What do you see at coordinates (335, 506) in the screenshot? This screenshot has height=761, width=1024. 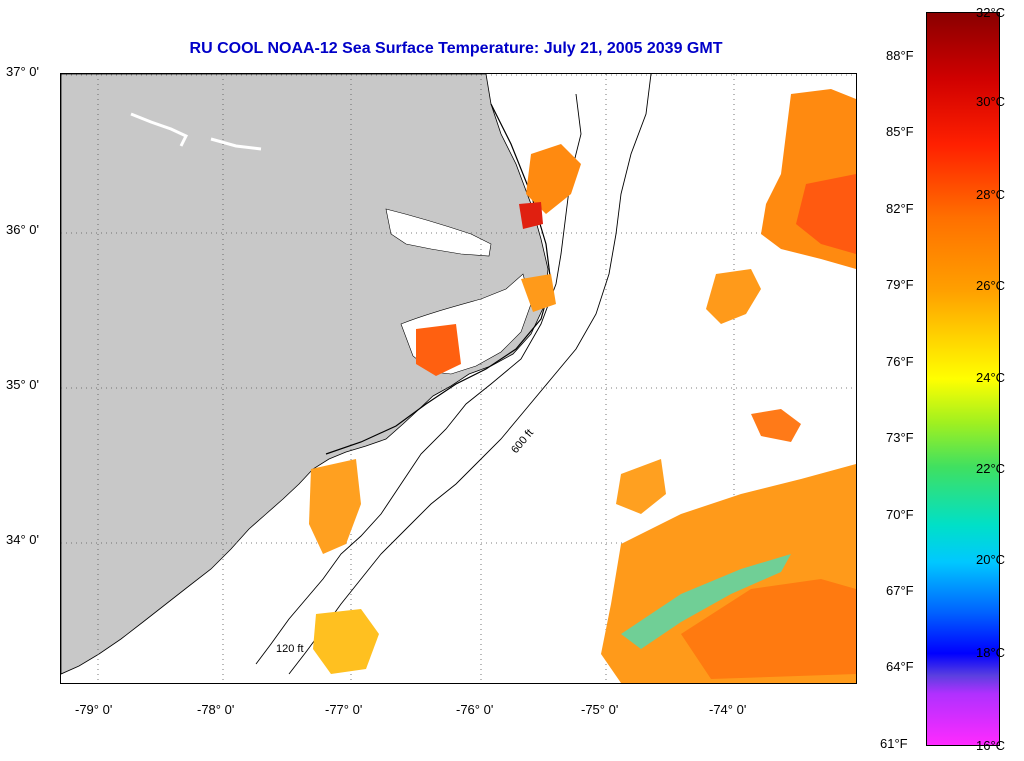 I see `sst-patch-nearshore-south` at bounding box center [335, 506].